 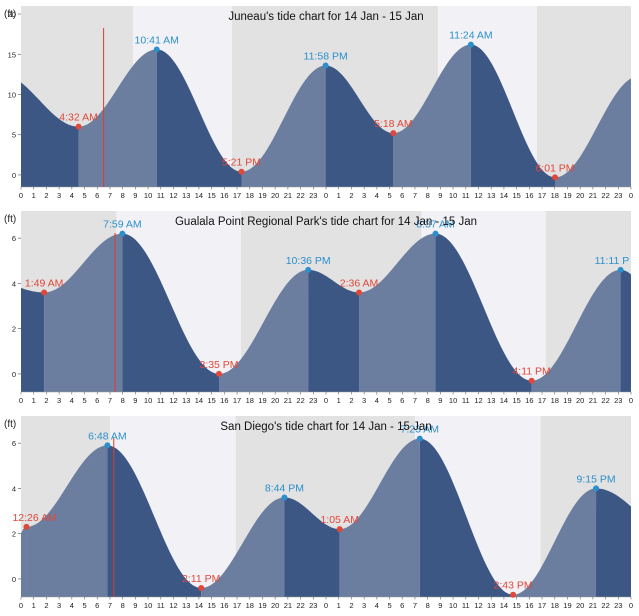 I want to click on y-tick-label: 0, so click(x=14, y=579).